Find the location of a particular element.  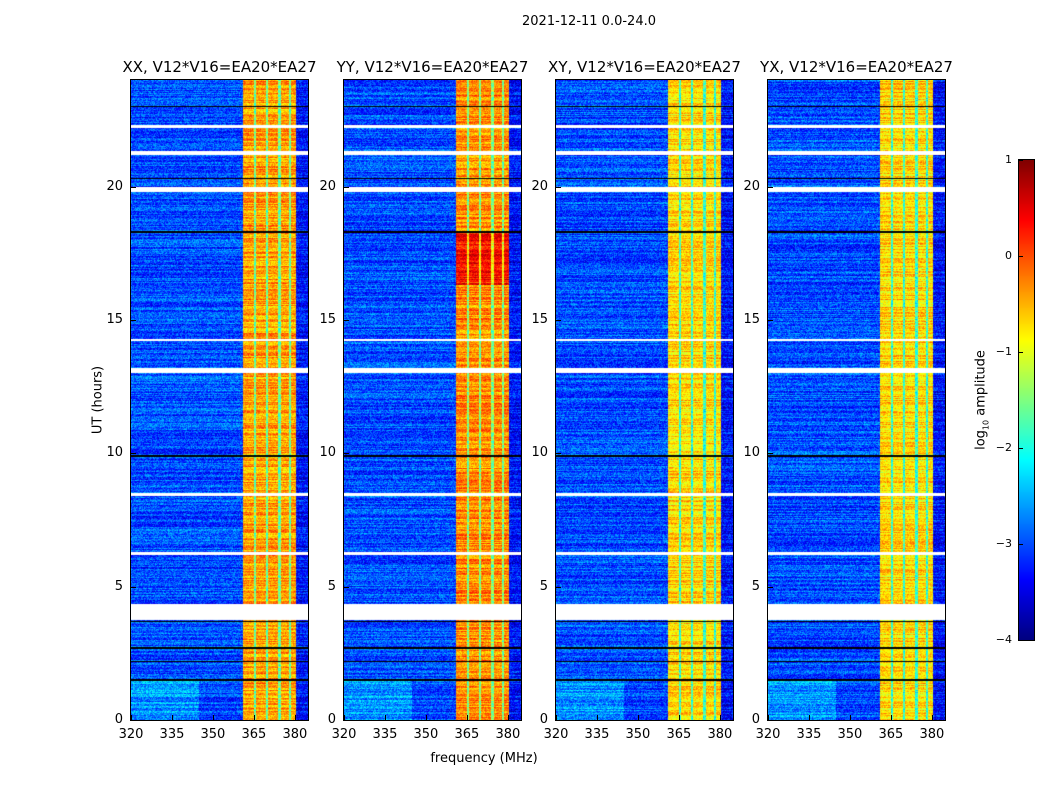

colorbar: 1 0 −1 −2 −3 −4 is located at coordinates (1015, 399).